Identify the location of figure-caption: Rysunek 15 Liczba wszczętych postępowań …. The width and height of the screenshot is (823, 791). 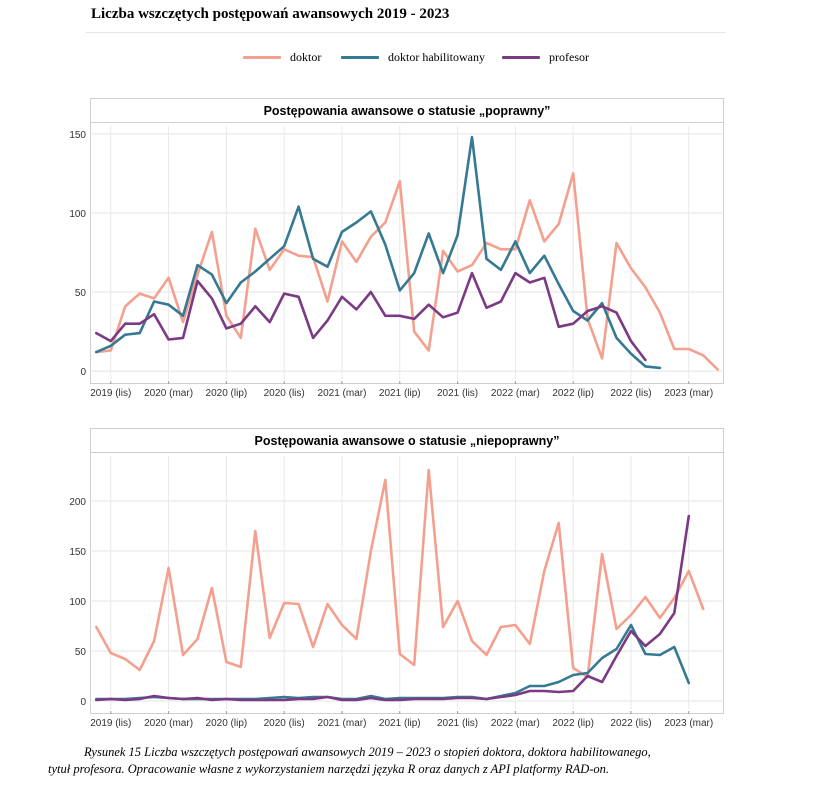
(428, 761).